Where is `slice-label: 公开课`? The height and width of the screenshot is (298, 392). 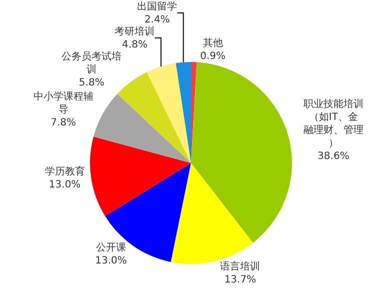 slice-label: 公开课 is located at coordinates (111, 248).